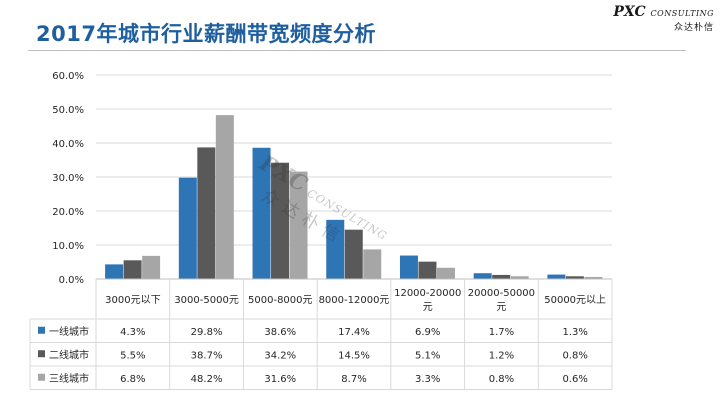 The width and height of the screenshot is (720, 405). What do you see at coordinates (427, 332) in the screenshot?
I see `data-label: 6.9%` at bounding box center [427, 332].